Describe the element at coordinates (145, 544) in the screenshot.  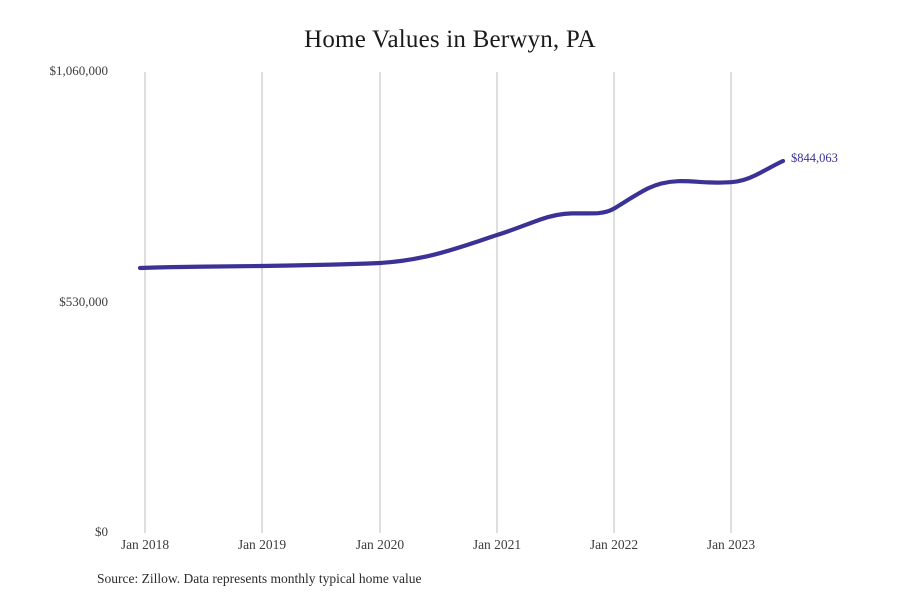
I see `x-axis-tick-jan-2018: Jan 2018` at that location.